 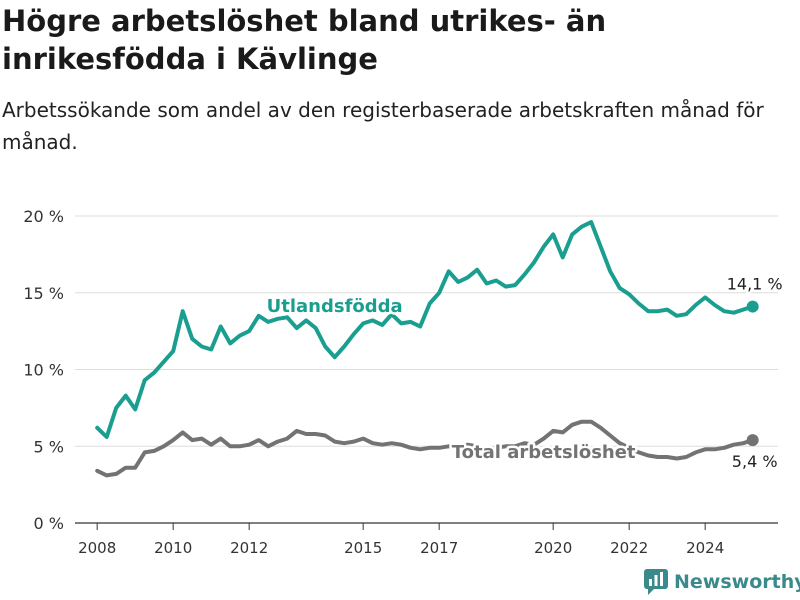 I want to click on brand-logo: Newsworthy, so click(x=722, y=582).